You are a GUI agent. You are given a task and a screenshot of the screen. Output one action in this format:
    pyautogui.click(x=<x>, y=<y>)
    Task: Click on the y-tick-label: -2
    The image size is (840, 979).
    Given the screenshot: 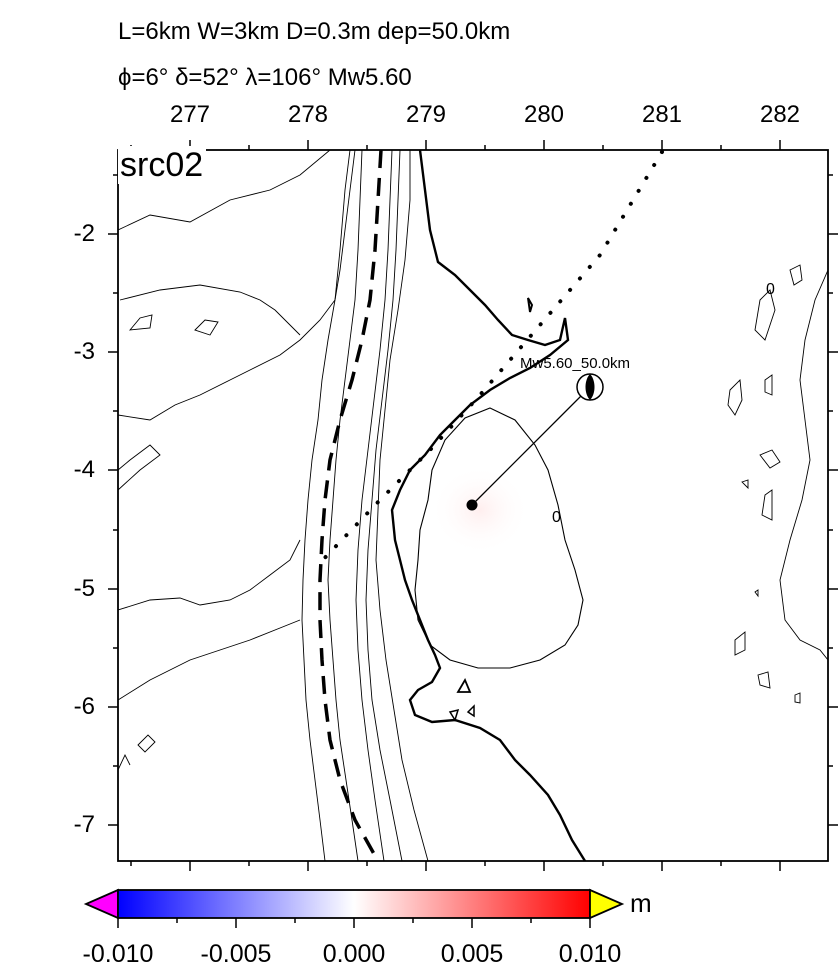 What is the action you would take?
    pyautogui.click(x=84, y=233)
    